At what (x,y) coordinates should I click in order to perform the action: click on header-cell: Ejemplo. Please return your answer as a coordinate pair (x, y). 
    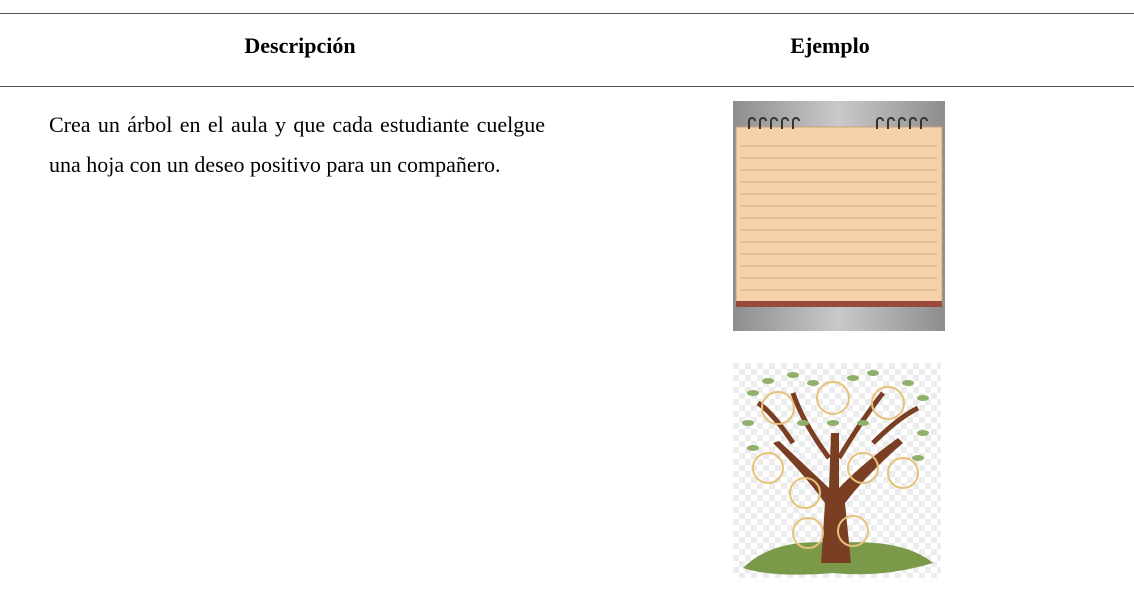
    Looking at the image, I should click on (830, 45).